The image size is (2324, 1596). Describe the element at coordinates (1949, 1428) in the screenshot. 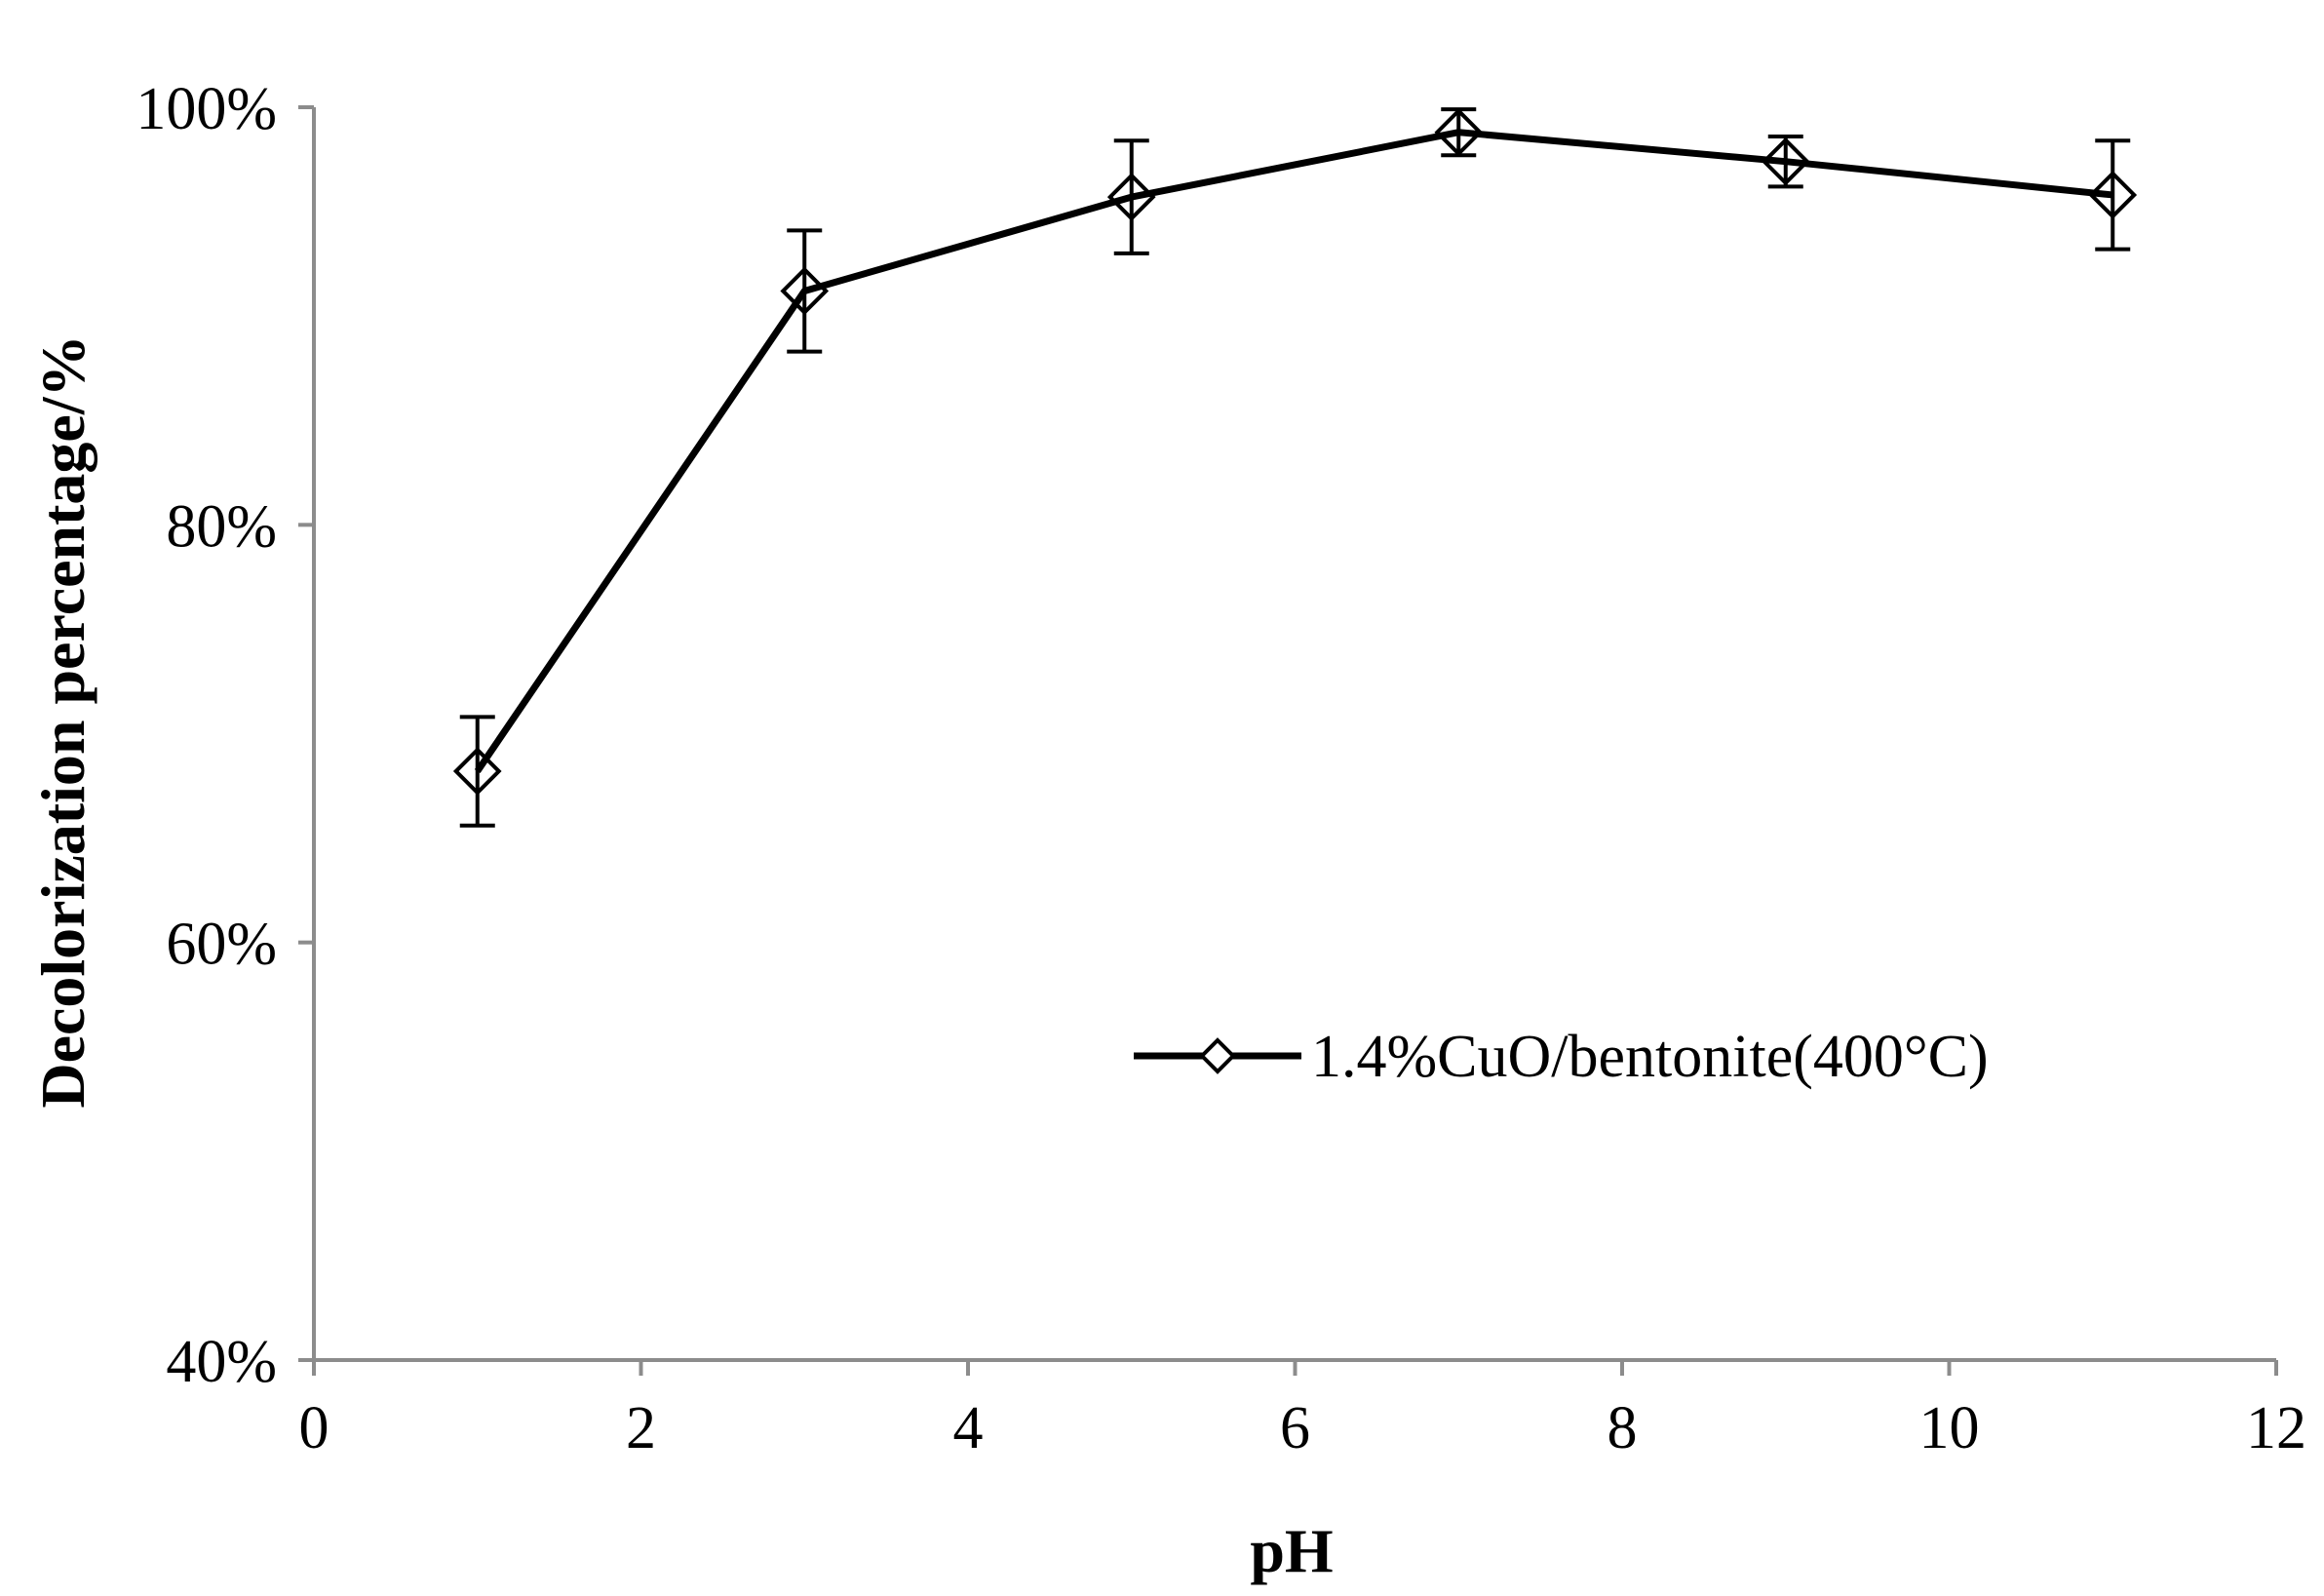

I see `x-tick-label: 10` at that location.